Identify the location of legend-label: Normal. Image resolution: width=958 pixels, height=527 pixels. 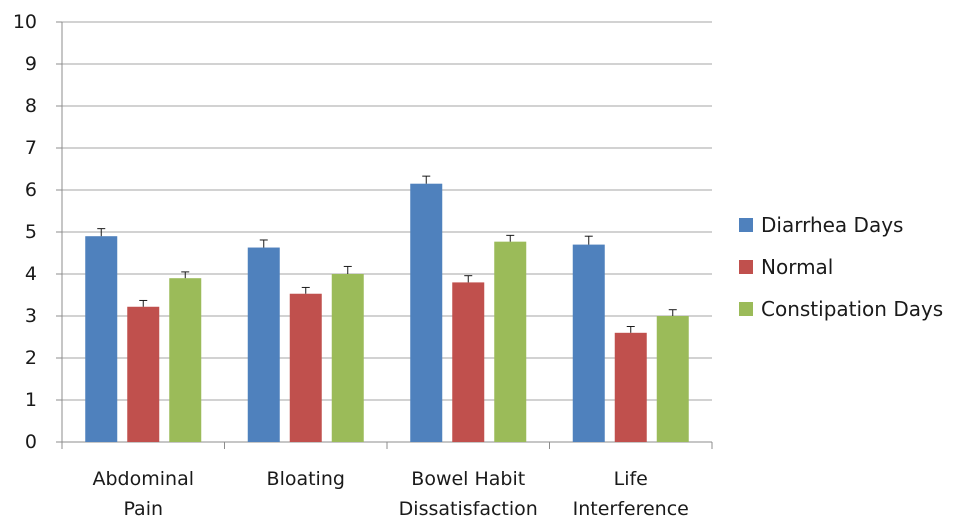
(797, 267).